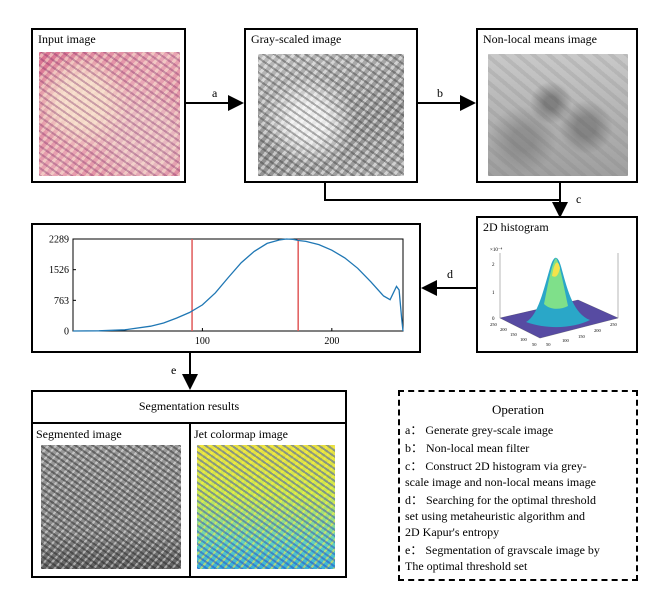 Image resolution: width=665 pixels, height=606 pixels. Describe the element at coordinates (502, 550) in the screenshot. I see `operation-line-e: e： Segmentation of gravscale image by` at that location.